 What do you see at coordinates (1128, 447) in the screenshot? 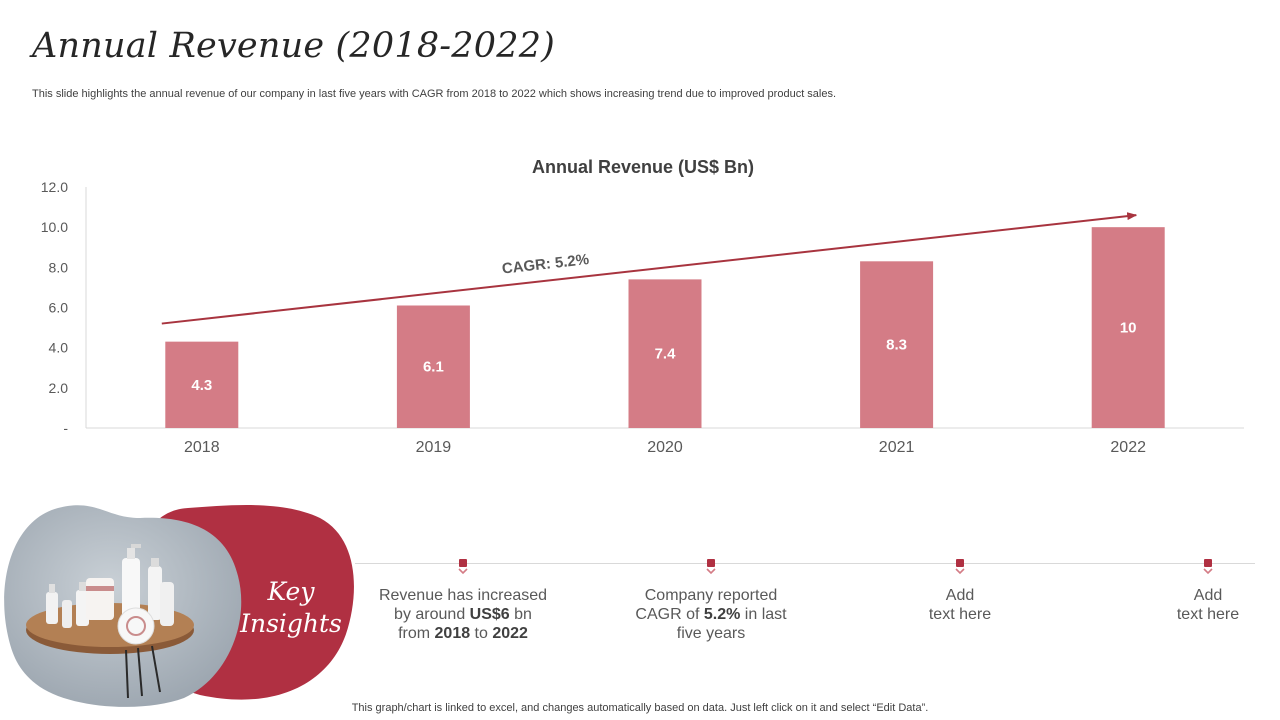
I see `x-tick-label: 2022` at bounding box center [1128, 447].